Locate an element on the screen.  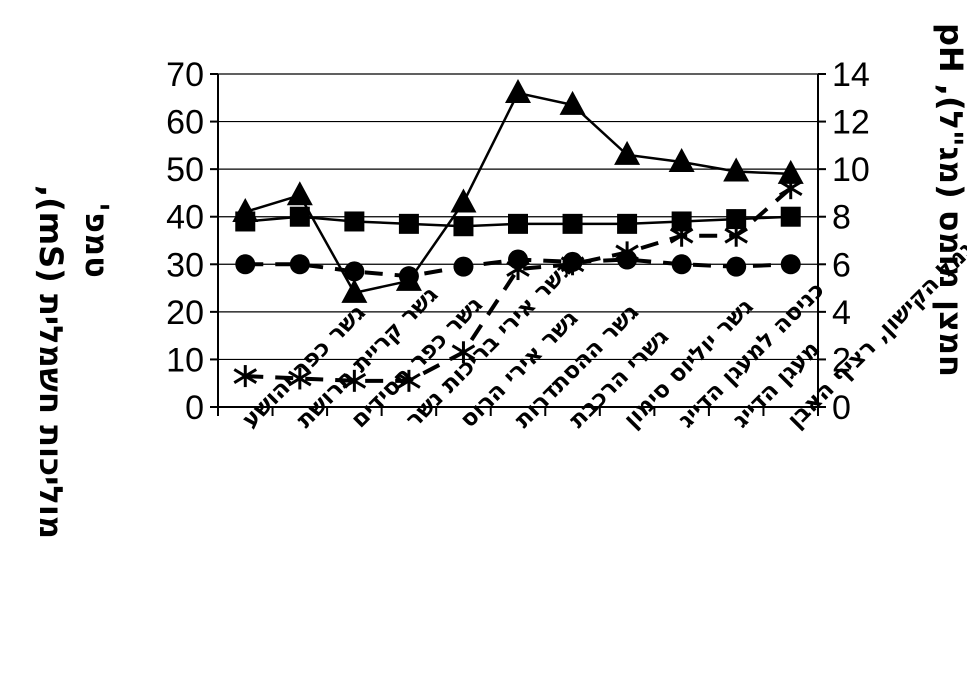
right-tick-label: 0 is located at coordinates (841, 408).